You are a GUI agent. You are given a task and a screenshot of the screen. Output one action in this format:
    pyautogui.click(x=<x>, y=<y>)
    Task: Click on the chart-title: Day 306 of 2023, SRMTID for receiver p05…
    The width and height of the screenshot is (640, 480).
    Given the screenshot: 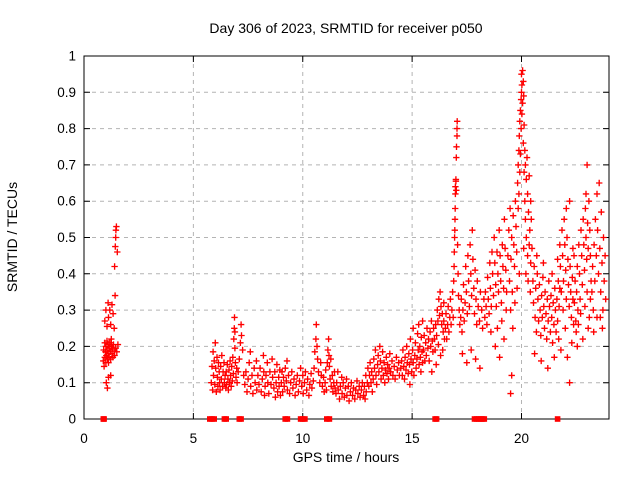 What is the action you would take?
    pyautogui.click(x=345, y=28)
    